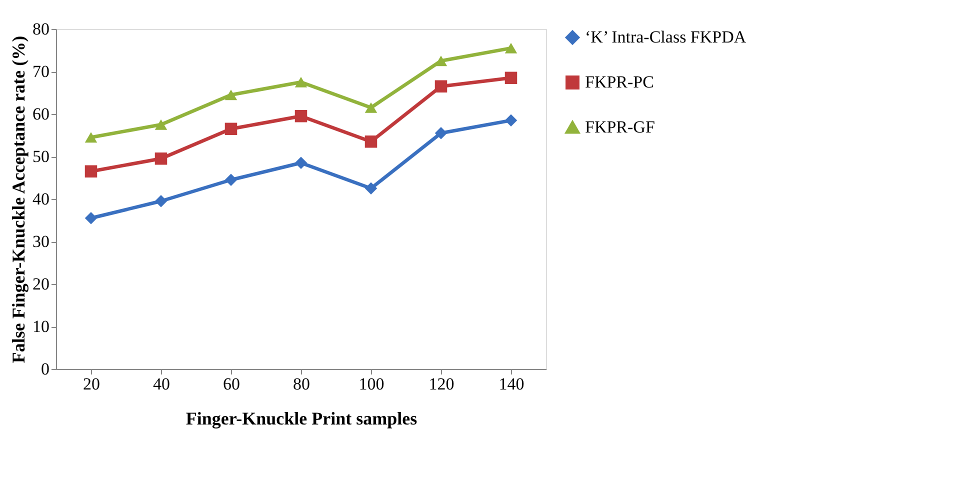 The image size is (960, 482). What do you see at coordinates (41, 71) in the screenshot?
I see `y-tick-label: 70` at bounding box center [41, 71].